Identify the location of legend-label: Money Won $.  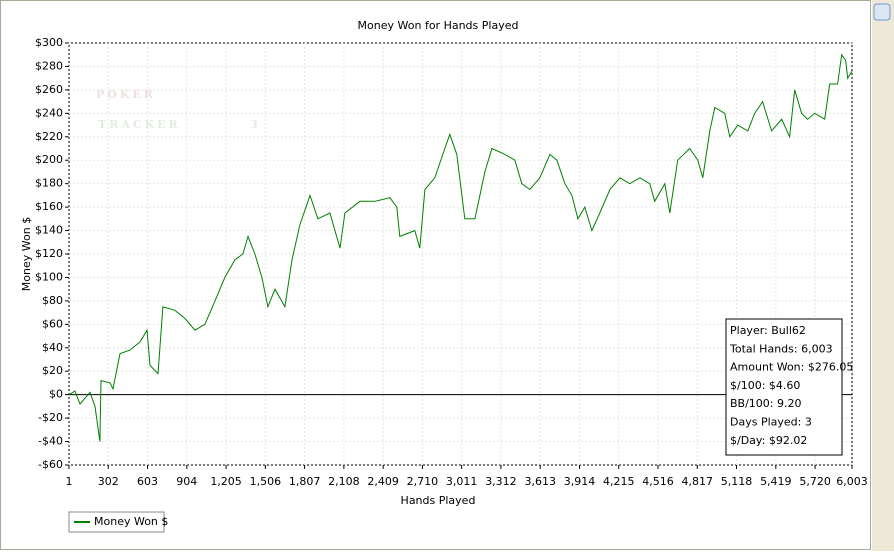
(131, 521).